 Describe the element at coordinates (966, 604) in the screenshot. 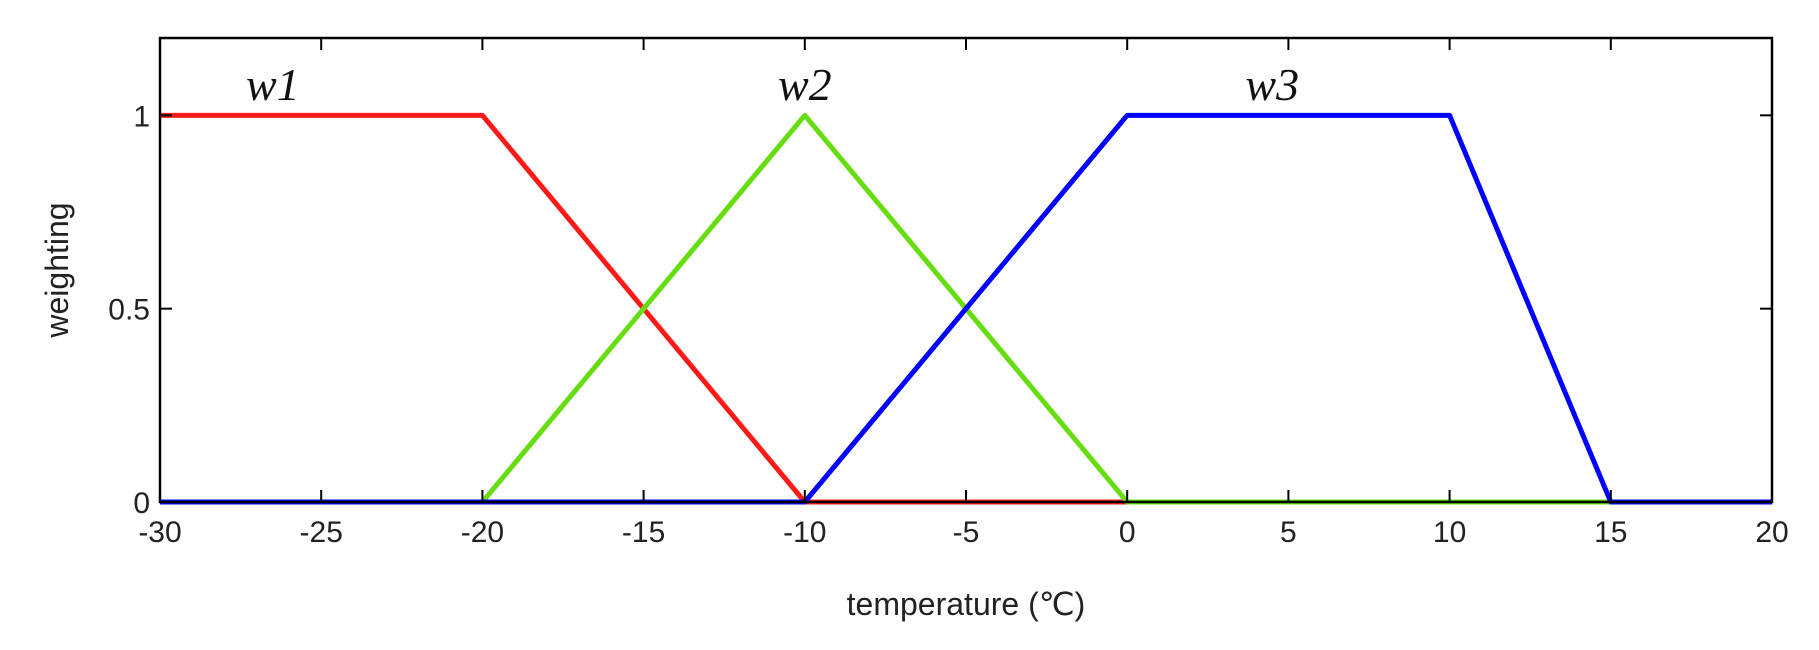

I see `x-axis-label: temperature (℃)` at that location.